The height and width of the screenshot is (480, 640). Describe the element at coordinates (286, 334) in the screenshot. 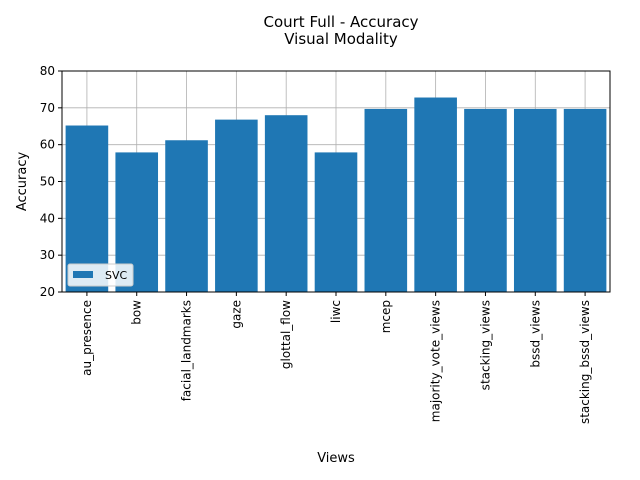

I see `x-tick-label: glottal_flow` at that location.